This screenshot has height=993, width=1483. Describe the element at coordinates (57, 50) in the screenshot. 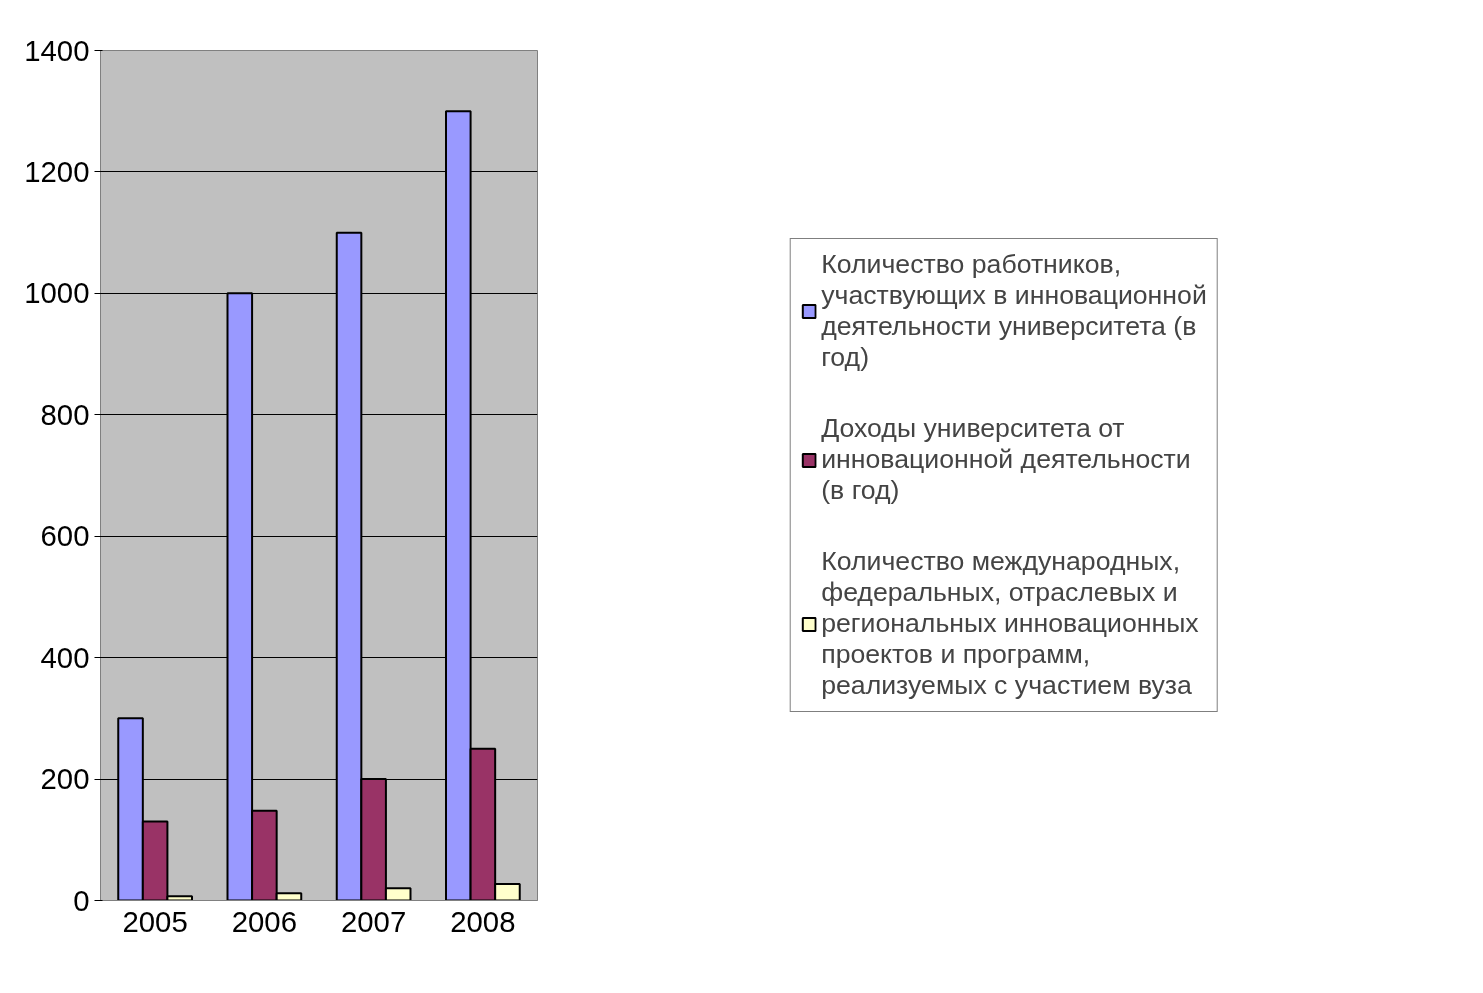

I see `y-tick-label: 1400` at that location.